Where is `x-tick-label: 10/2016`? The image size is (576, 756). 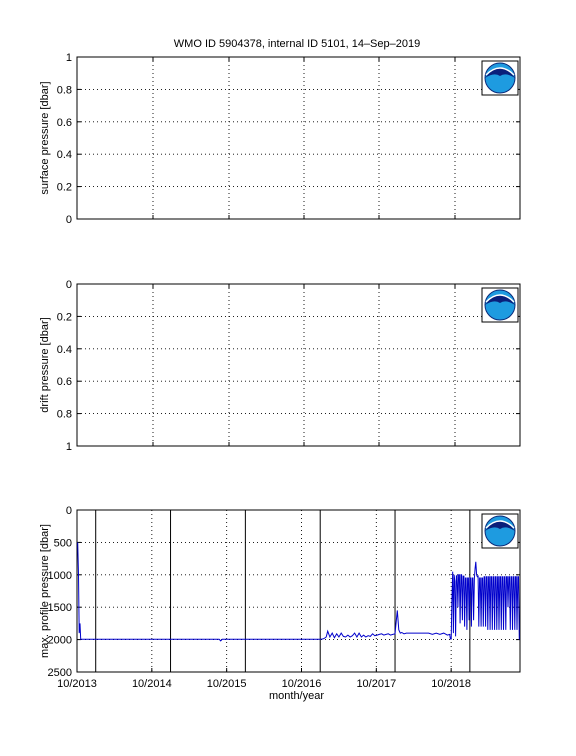
x-tick-label: 10/2016 is located at coordinates (302, 684).